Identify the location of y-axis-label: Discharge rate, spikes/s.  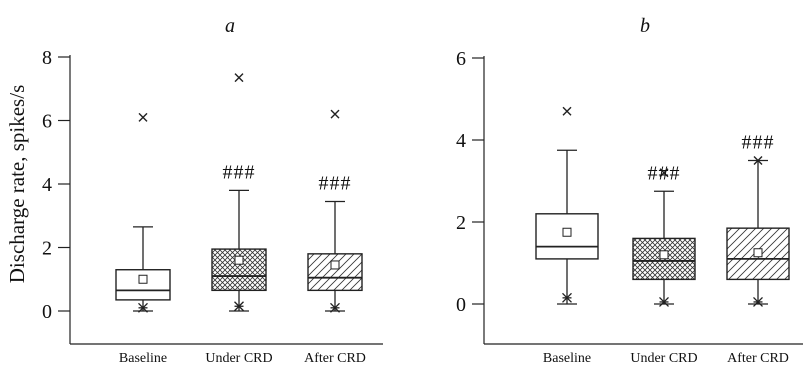
(17, 184).